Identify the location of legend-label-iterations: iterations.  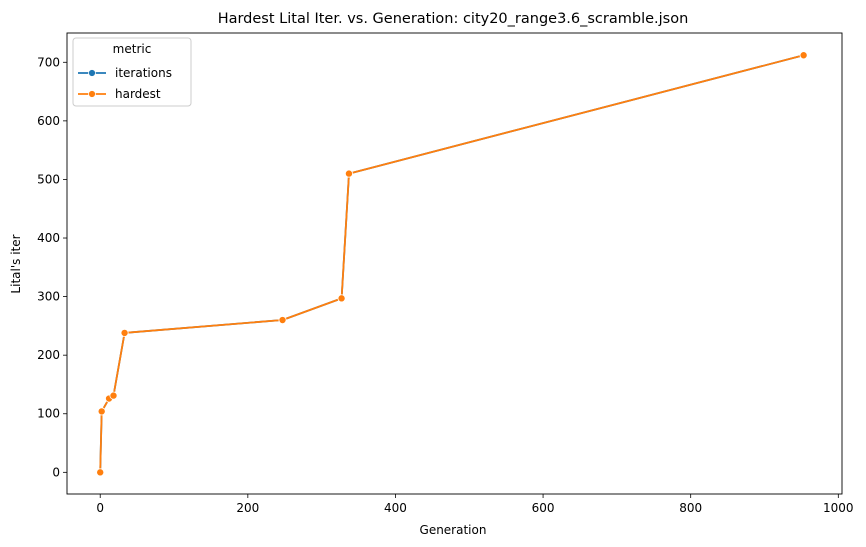
(143, 73).